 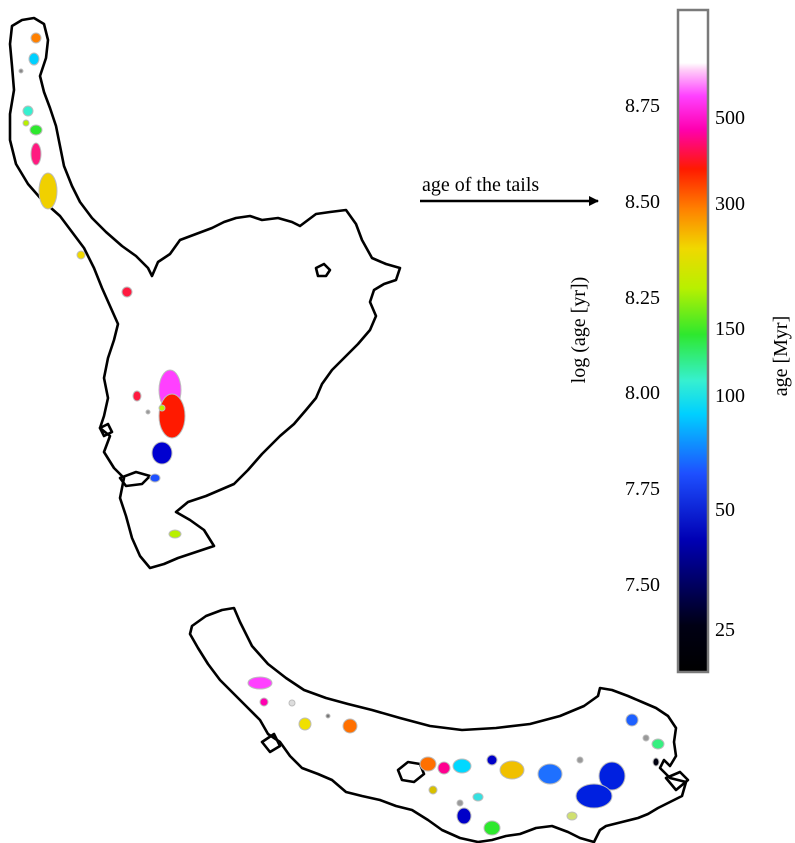 I want to click on myr-tick-label: 25, so click(x=725, y=630).